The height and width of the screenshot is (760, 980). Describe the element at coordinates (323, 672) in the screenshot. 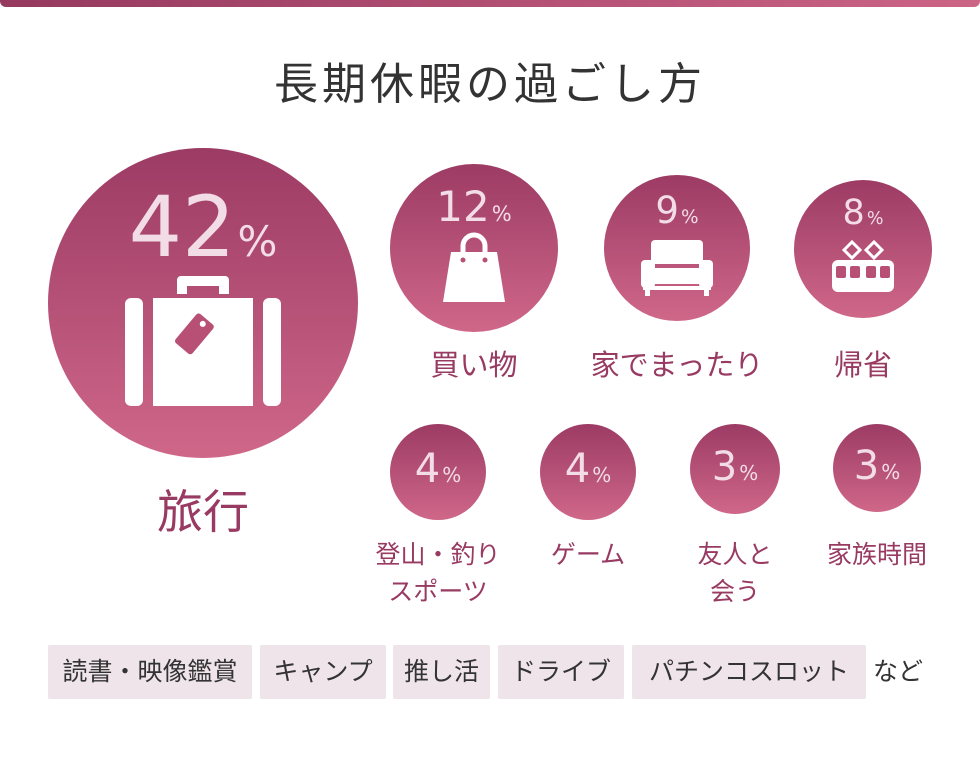

I see `tag-camping: キャンプ` at that location.